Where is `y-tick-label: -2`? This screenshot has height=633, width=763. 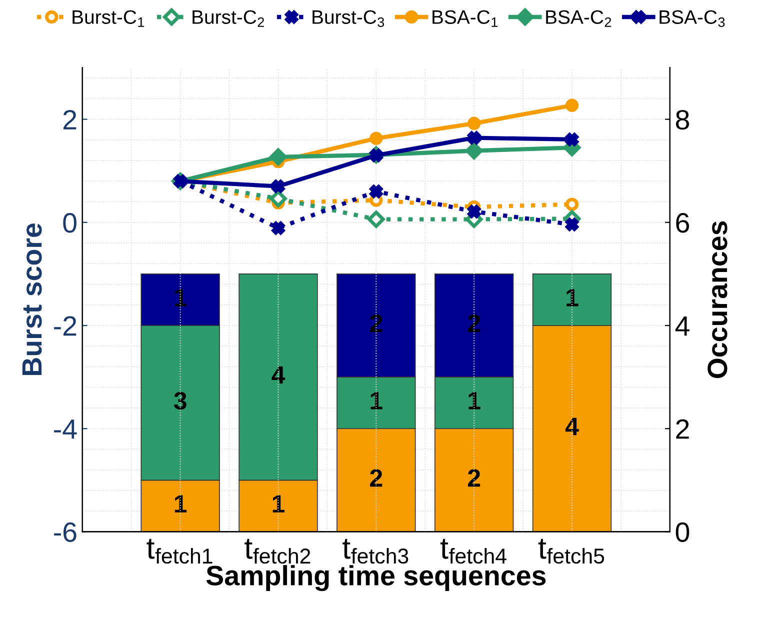
y-tick-label: -2 is located at coordinates (65, 326).